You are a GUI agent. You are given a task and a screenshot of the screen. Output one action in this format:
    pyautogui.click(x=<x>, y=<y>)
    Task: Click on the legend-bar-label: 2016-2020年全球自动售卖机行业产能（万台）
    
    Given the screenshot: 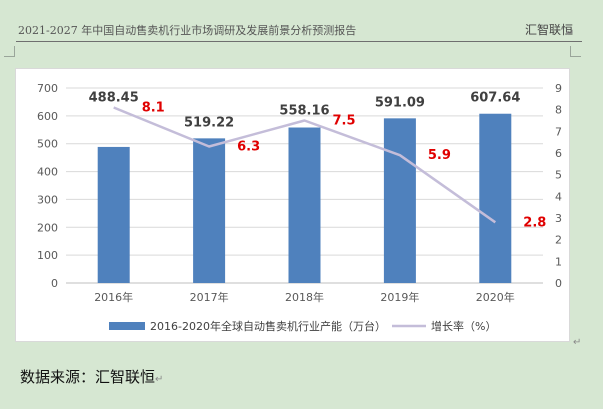 What is the action you would take?
    pyautogui.click(x=268, y=326)
    